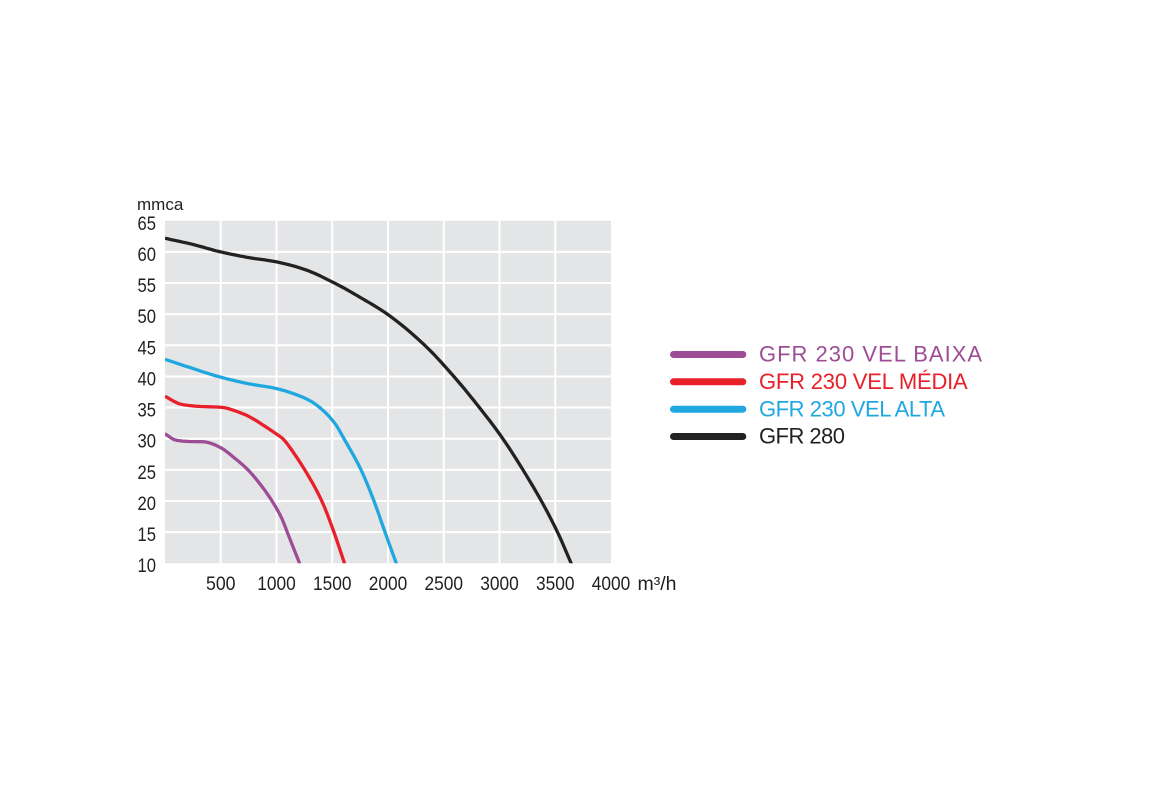  What do you see at coordinates (147, 535) in the screenshot?
I see `svg-text: 15` at bounding box center [147, 535].